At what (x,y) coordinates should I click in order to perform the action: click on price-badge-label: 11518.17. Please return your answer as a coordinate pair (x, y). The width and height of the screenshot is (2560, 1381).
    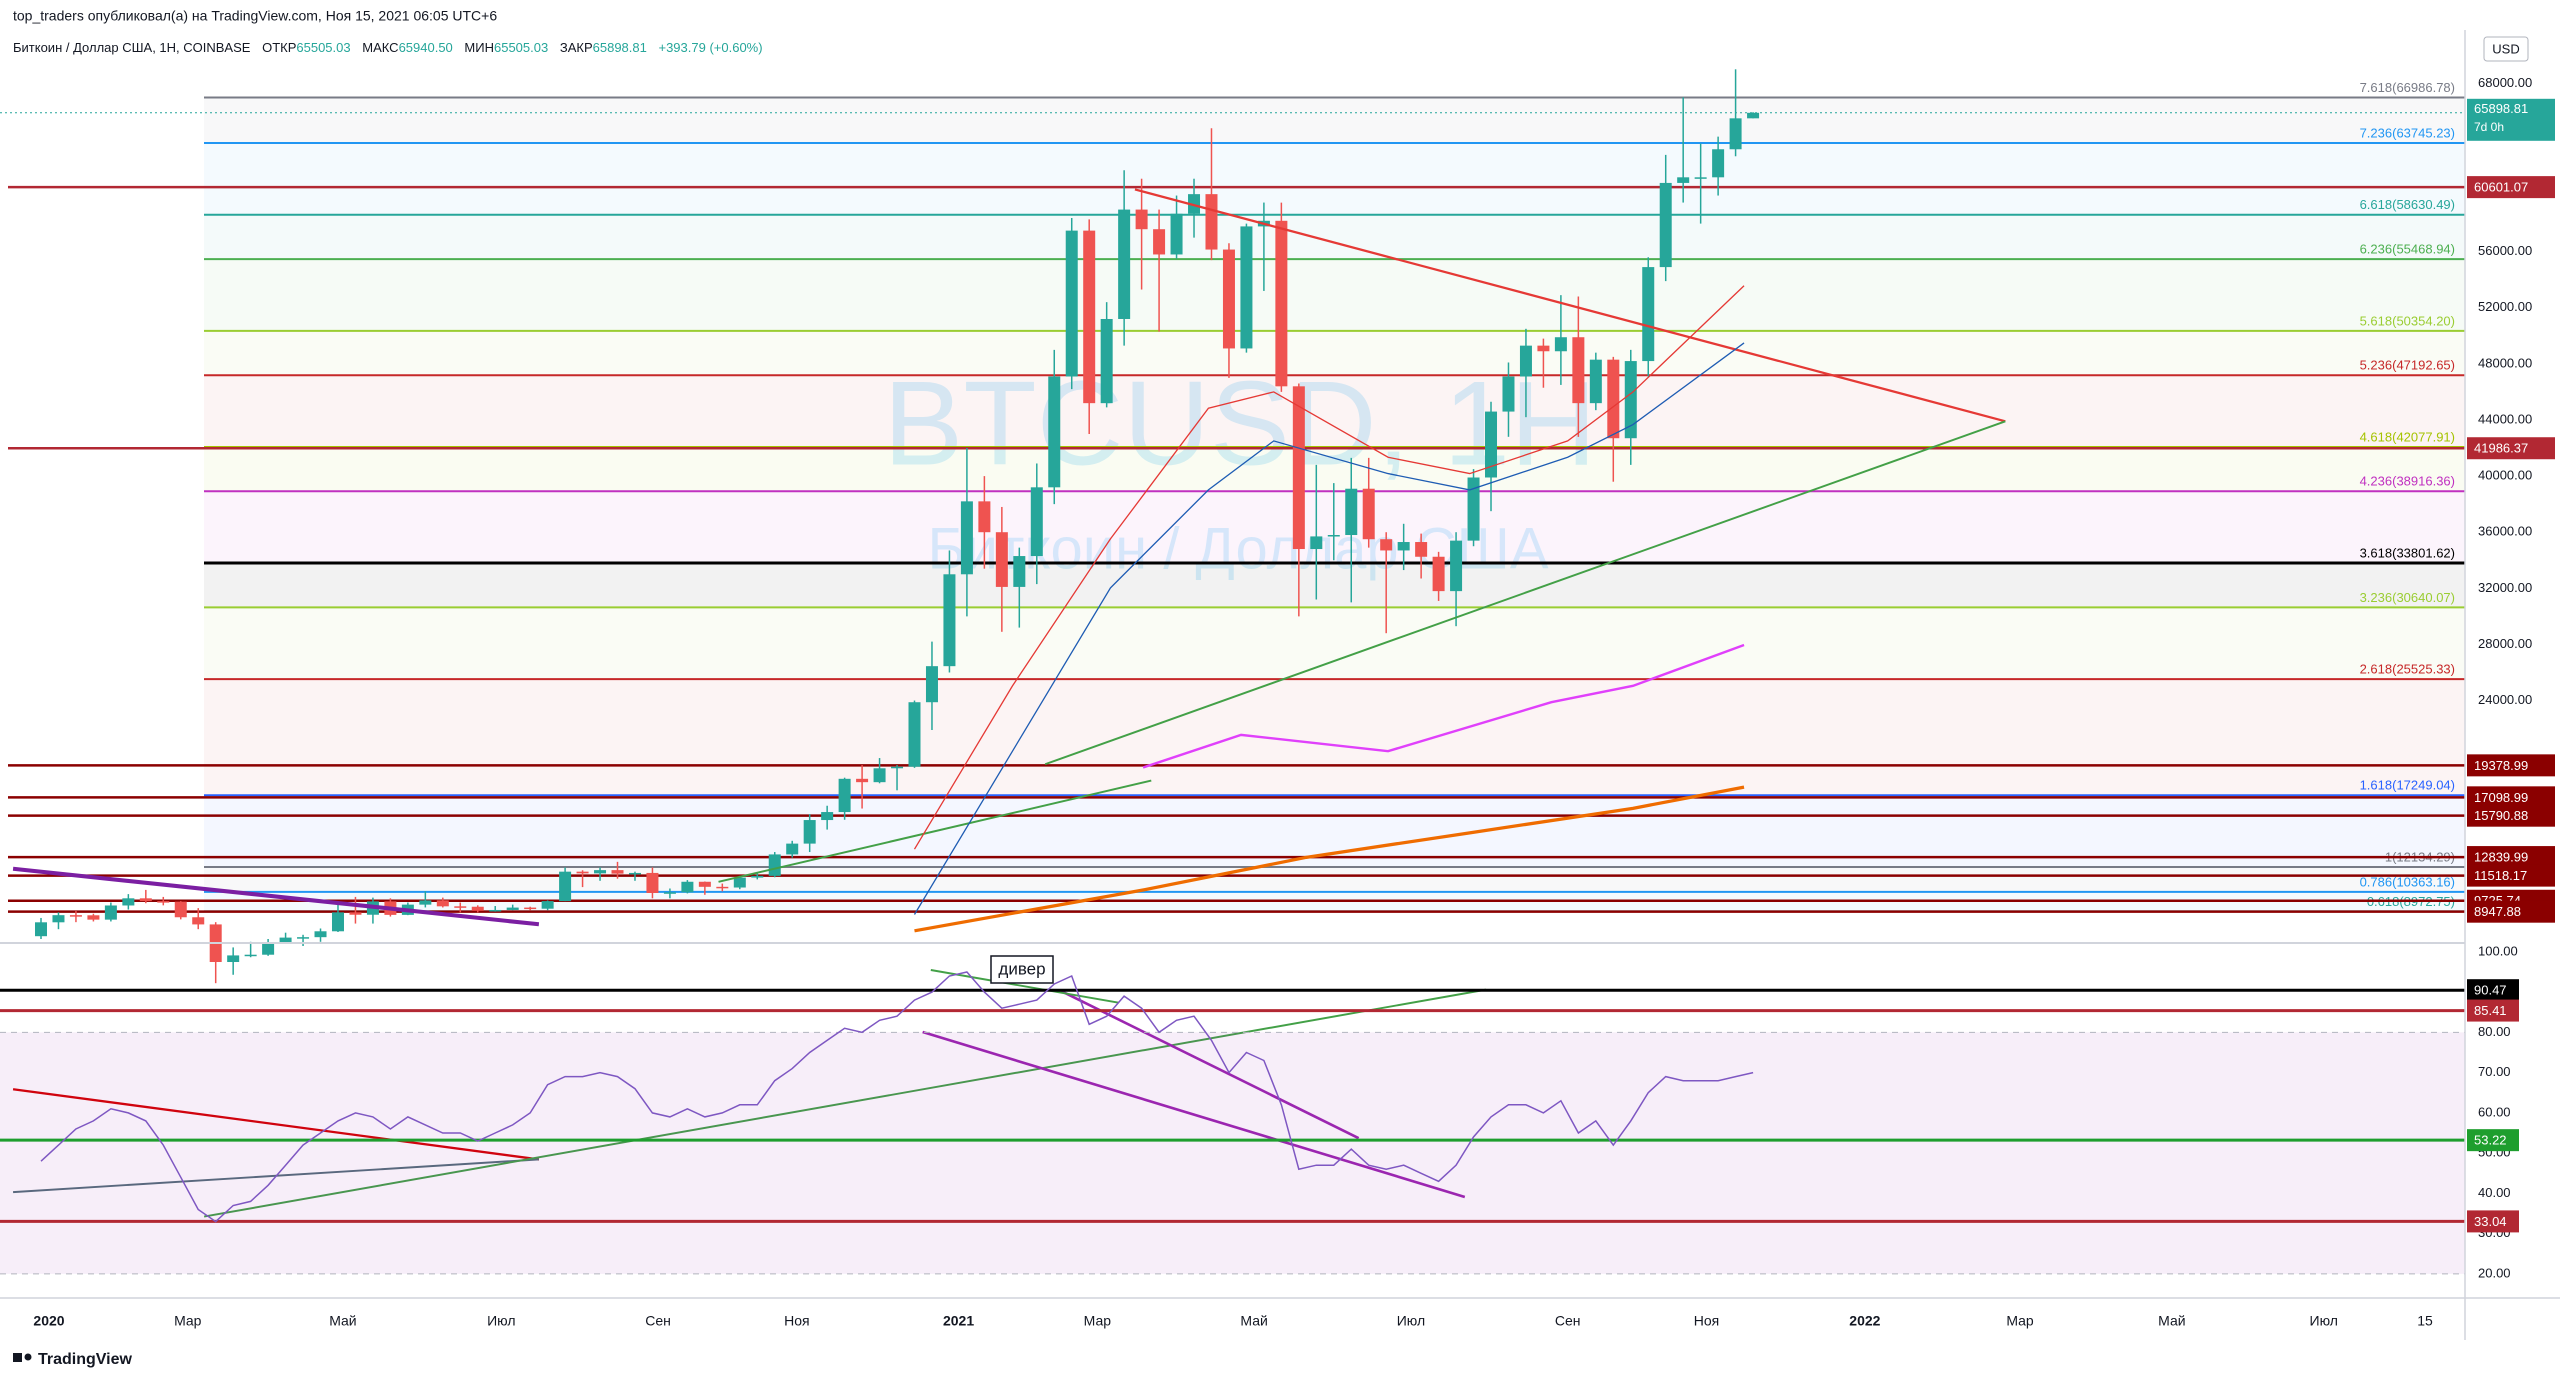
    Looking at the image, I should click on (2500, 875).